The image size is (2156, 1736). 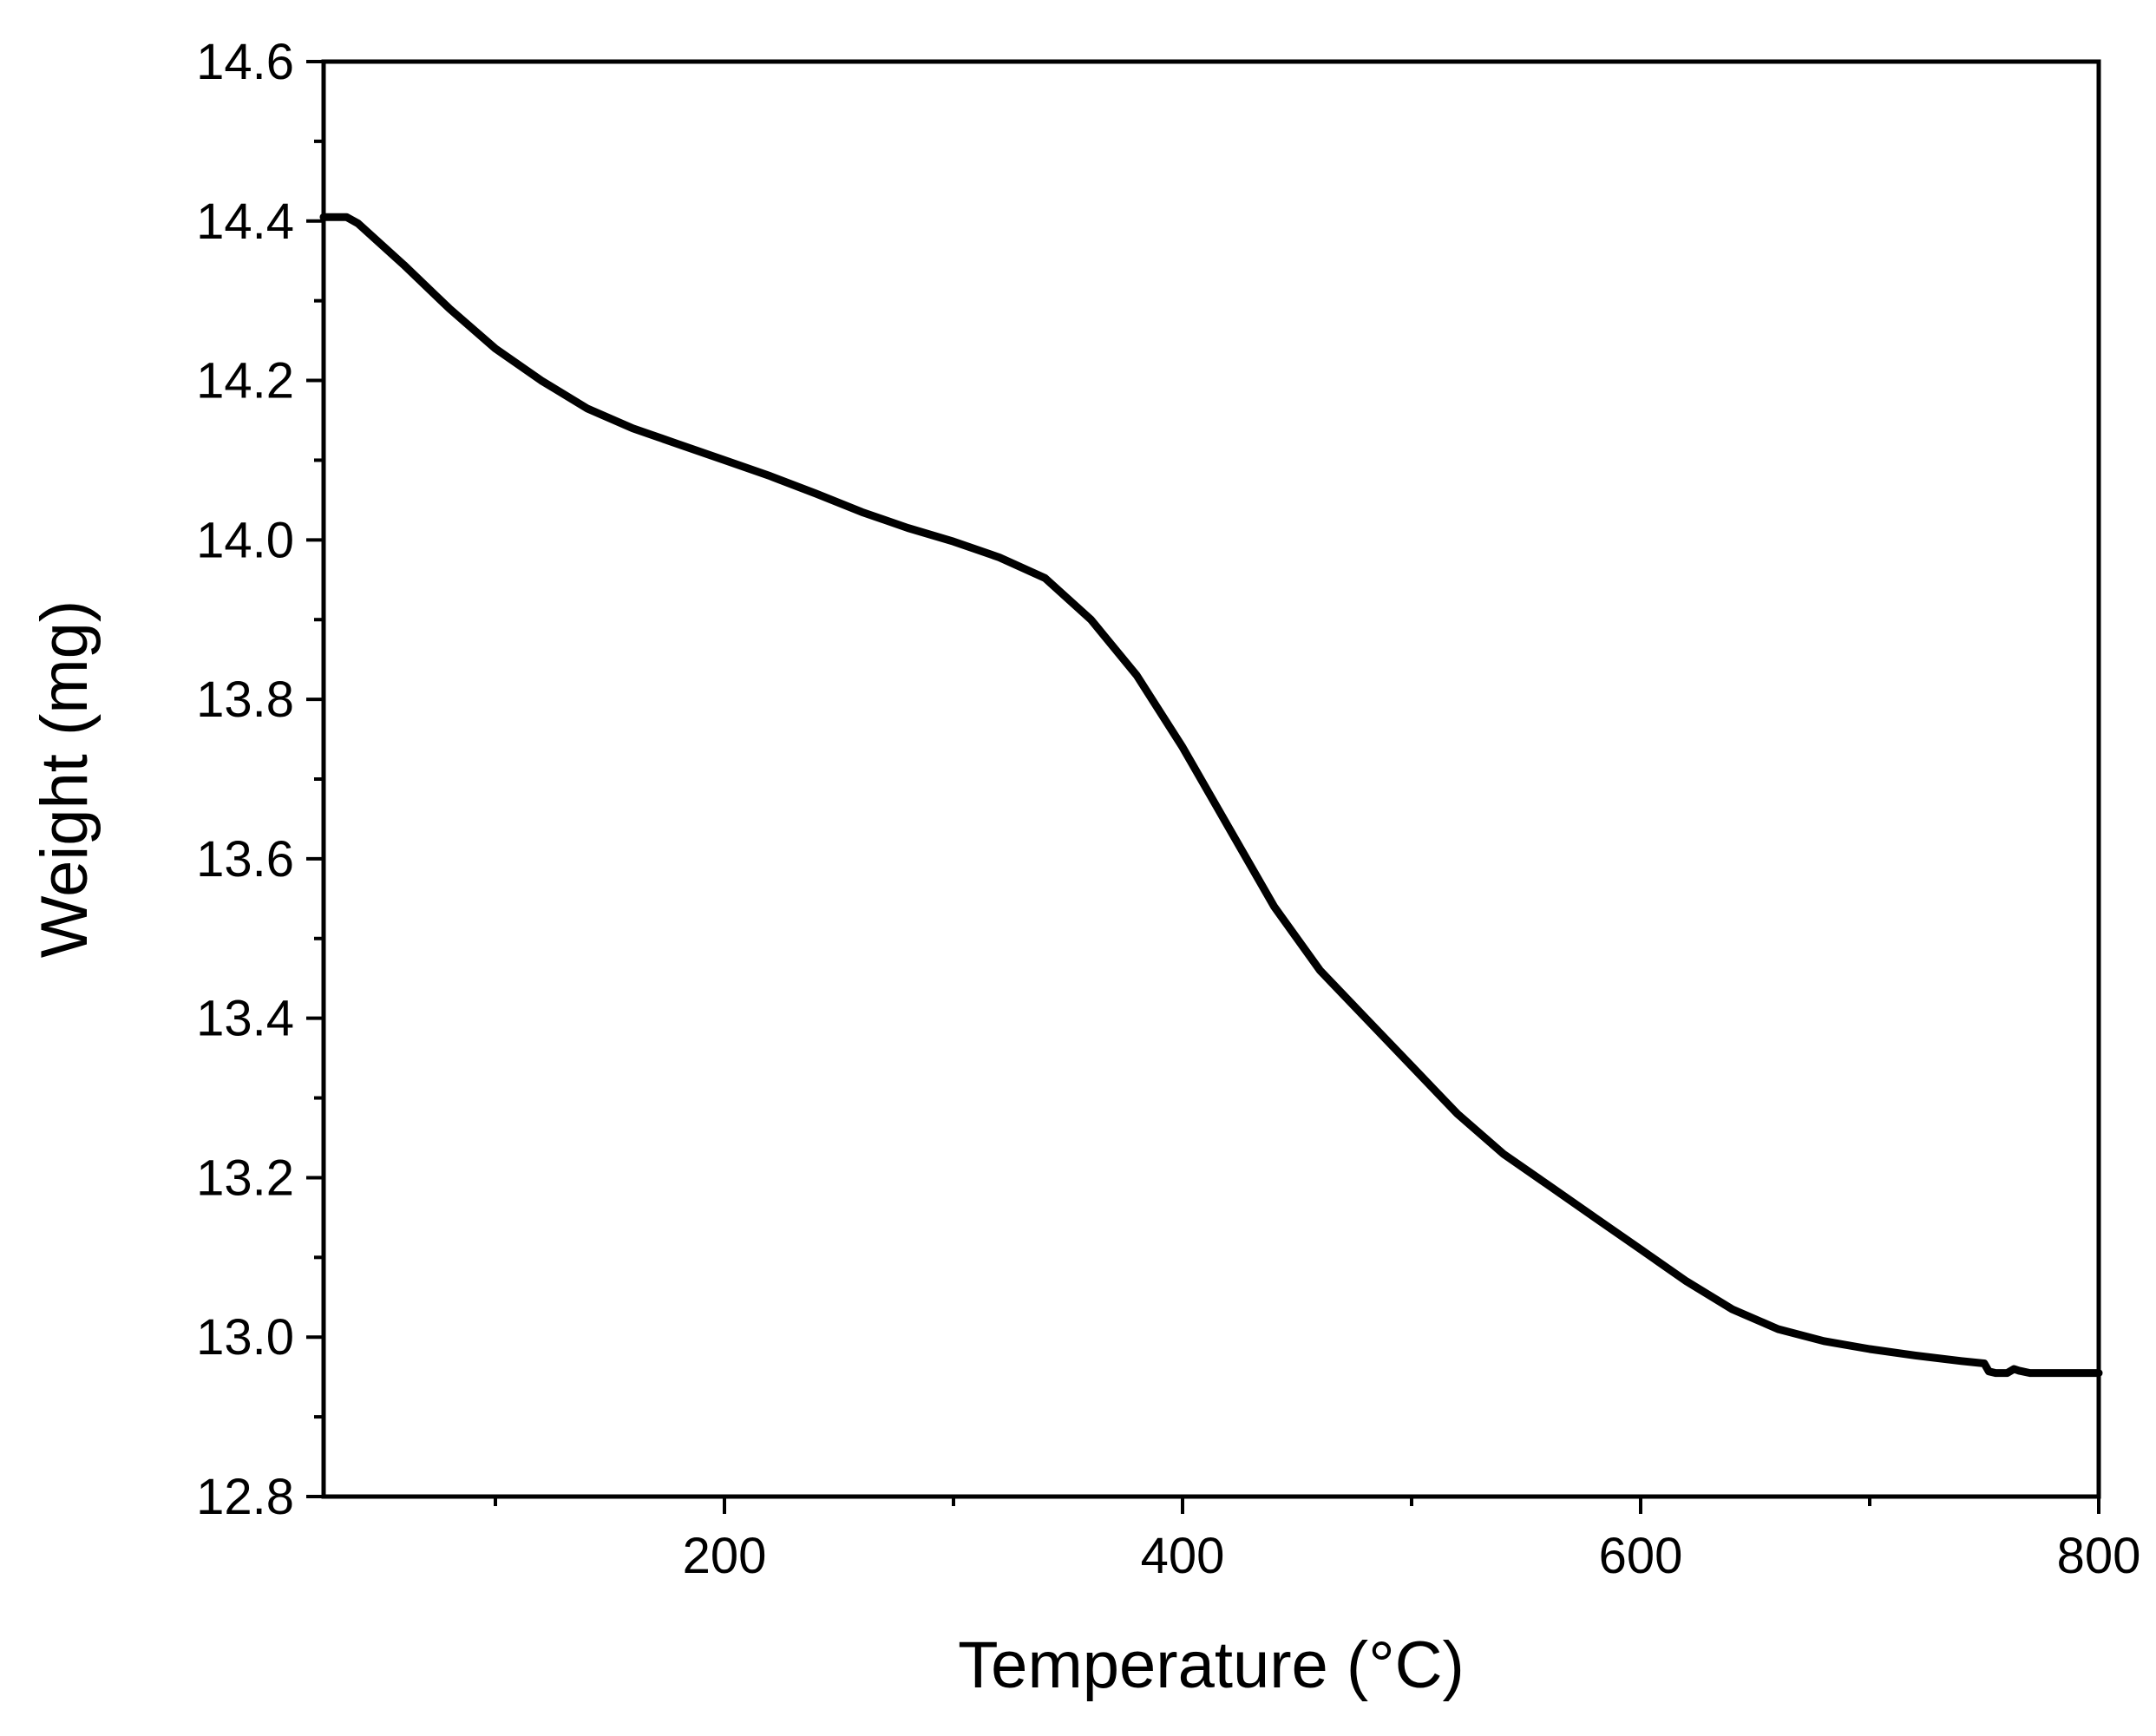 What do you see at coordinates (245, 699) in the screenshot?
I see `y-tick-label: 13.8` at bounding box center [245, 699].